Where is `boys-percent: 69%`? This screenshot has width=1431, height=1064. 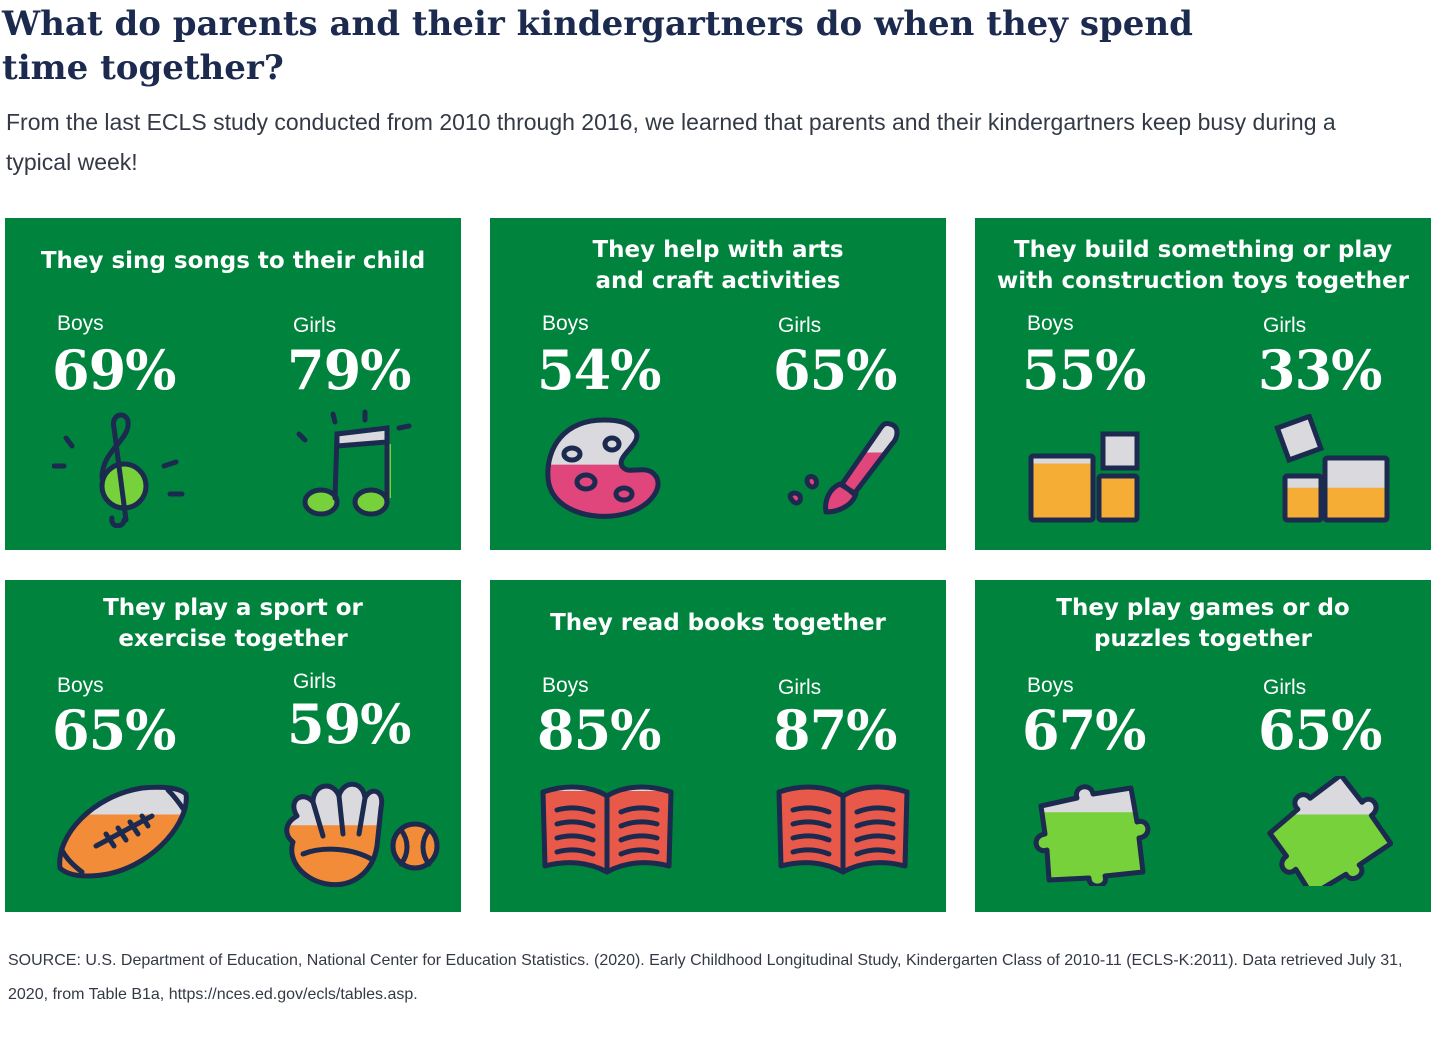 boys-percent: 69% is located at coordinates (114, 370).